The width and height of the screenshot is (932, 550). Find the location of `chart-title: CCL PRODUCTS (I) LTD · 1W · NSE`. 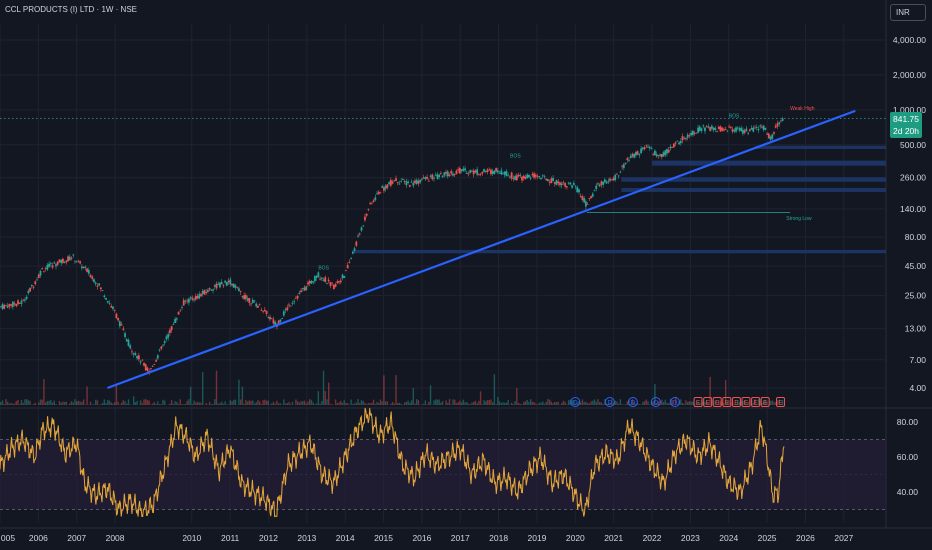

chart-title: CCL PRODUCTS (I) LTD · 1W · NSE is located at coordinates (71, 9).